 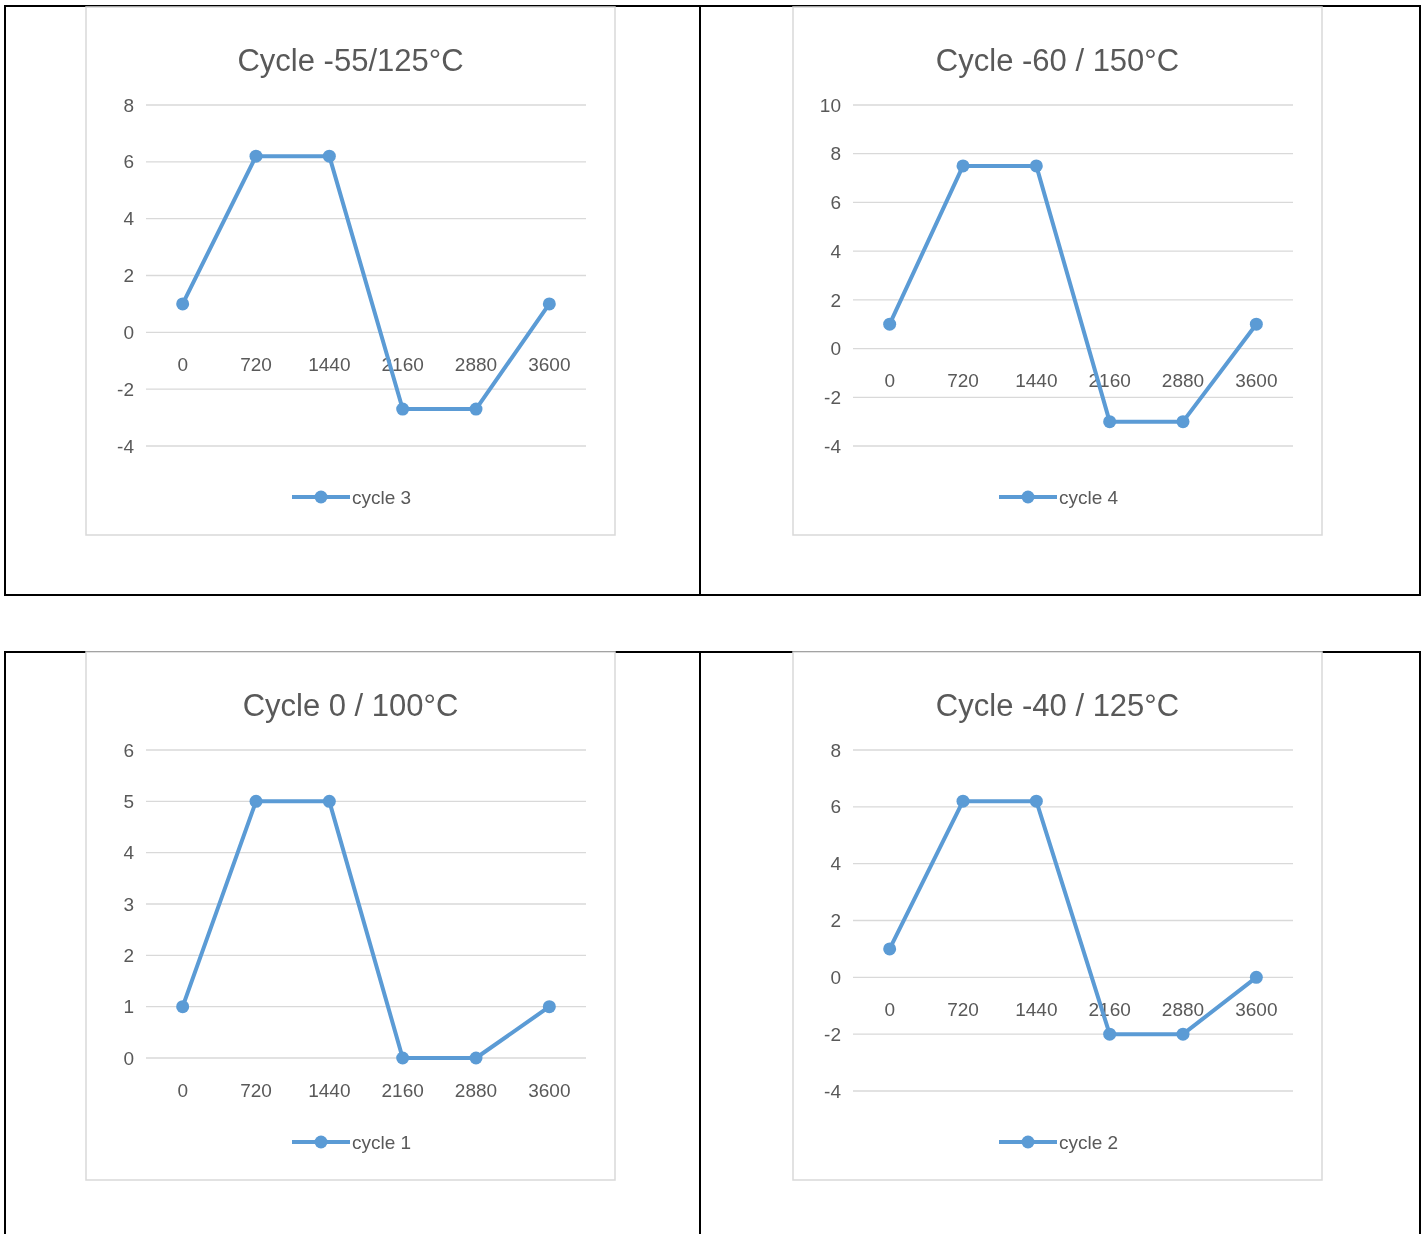 What do you see at coordinates (128, 801) in the screenshot?
I see `y-tick-label: 5` at bounding box center [128, 801].